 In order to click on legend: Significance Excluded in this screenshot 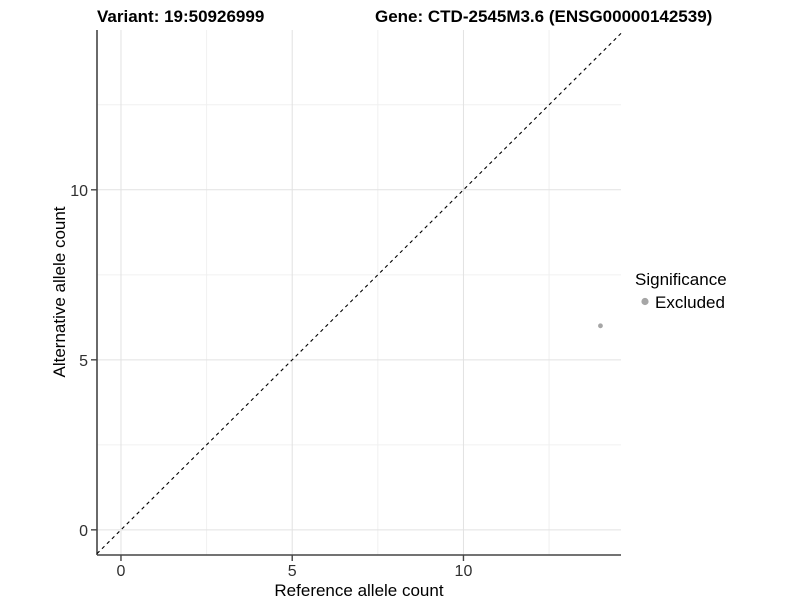, I will do `click(681, 291)`.